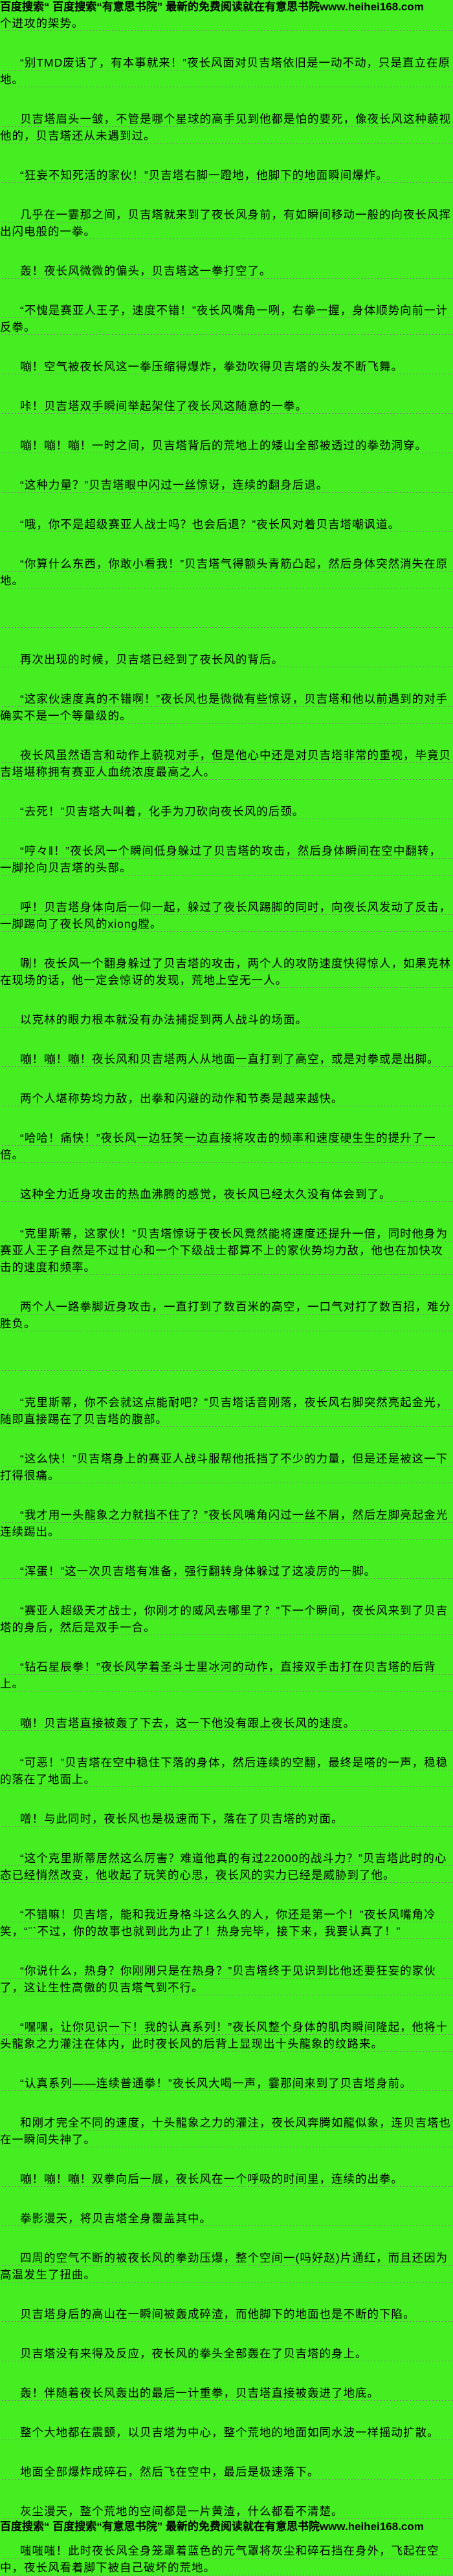 This screenshot has height=2576, width=453. What do you see at coordinates (226, 1818) in the screenshot?
I see `paragraph: 噌！与此同时，夜长风也是极速而下，落在了贝吉塔的对面。` at bounding box center [226, 1818].